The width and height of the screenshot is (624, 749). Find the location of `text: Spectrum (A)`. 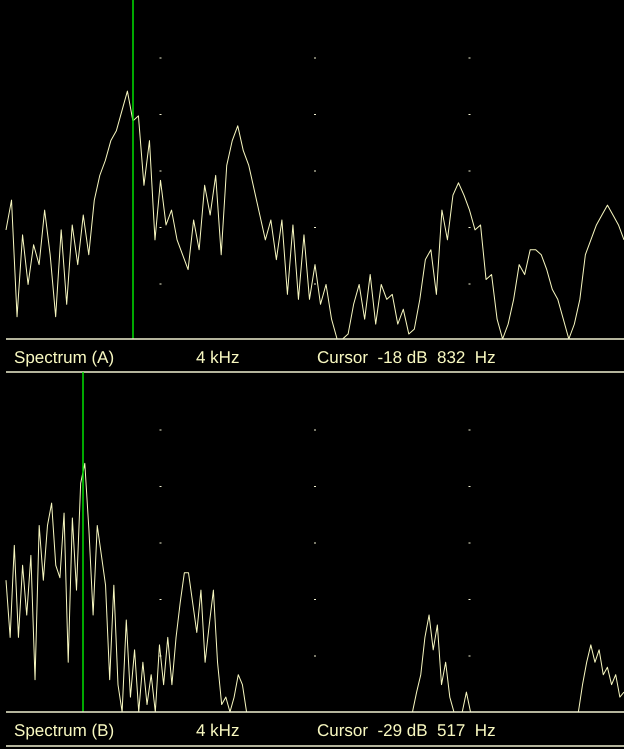

text: Spectrum (A) is located at coordinates (64, 357).